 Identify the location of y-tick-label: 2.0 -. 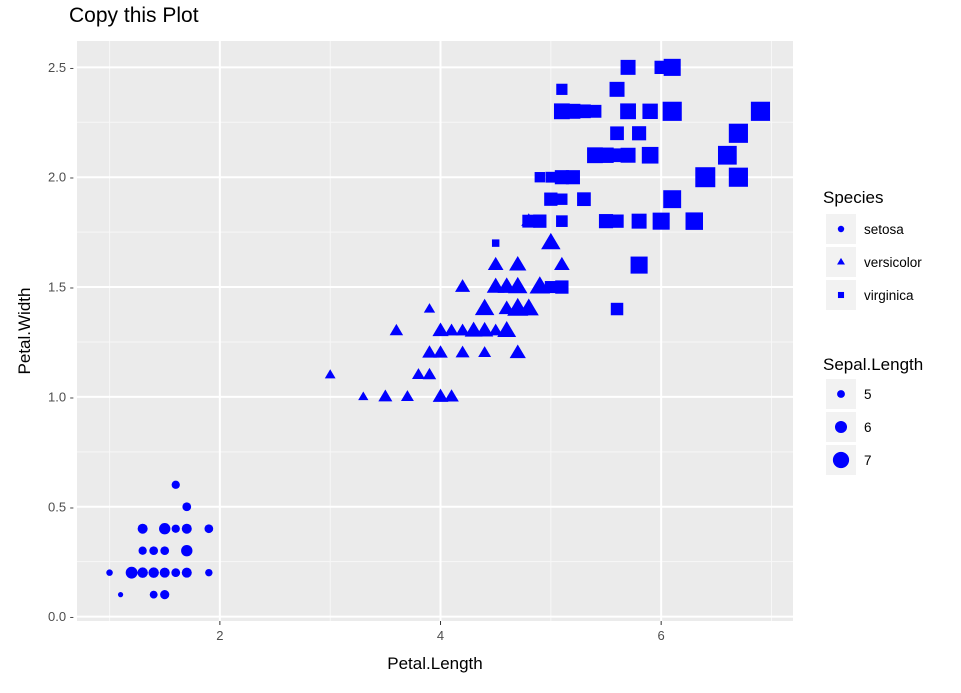
(61, 177).